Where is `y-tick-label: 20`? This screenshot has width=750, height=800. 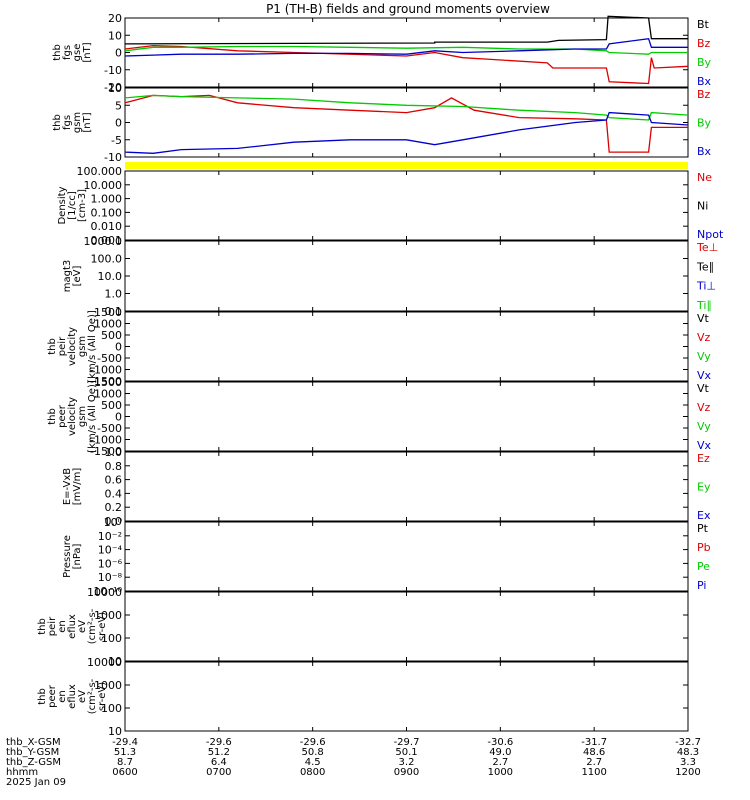
y-tick-label: 20 is located at coordinates (115, 18).